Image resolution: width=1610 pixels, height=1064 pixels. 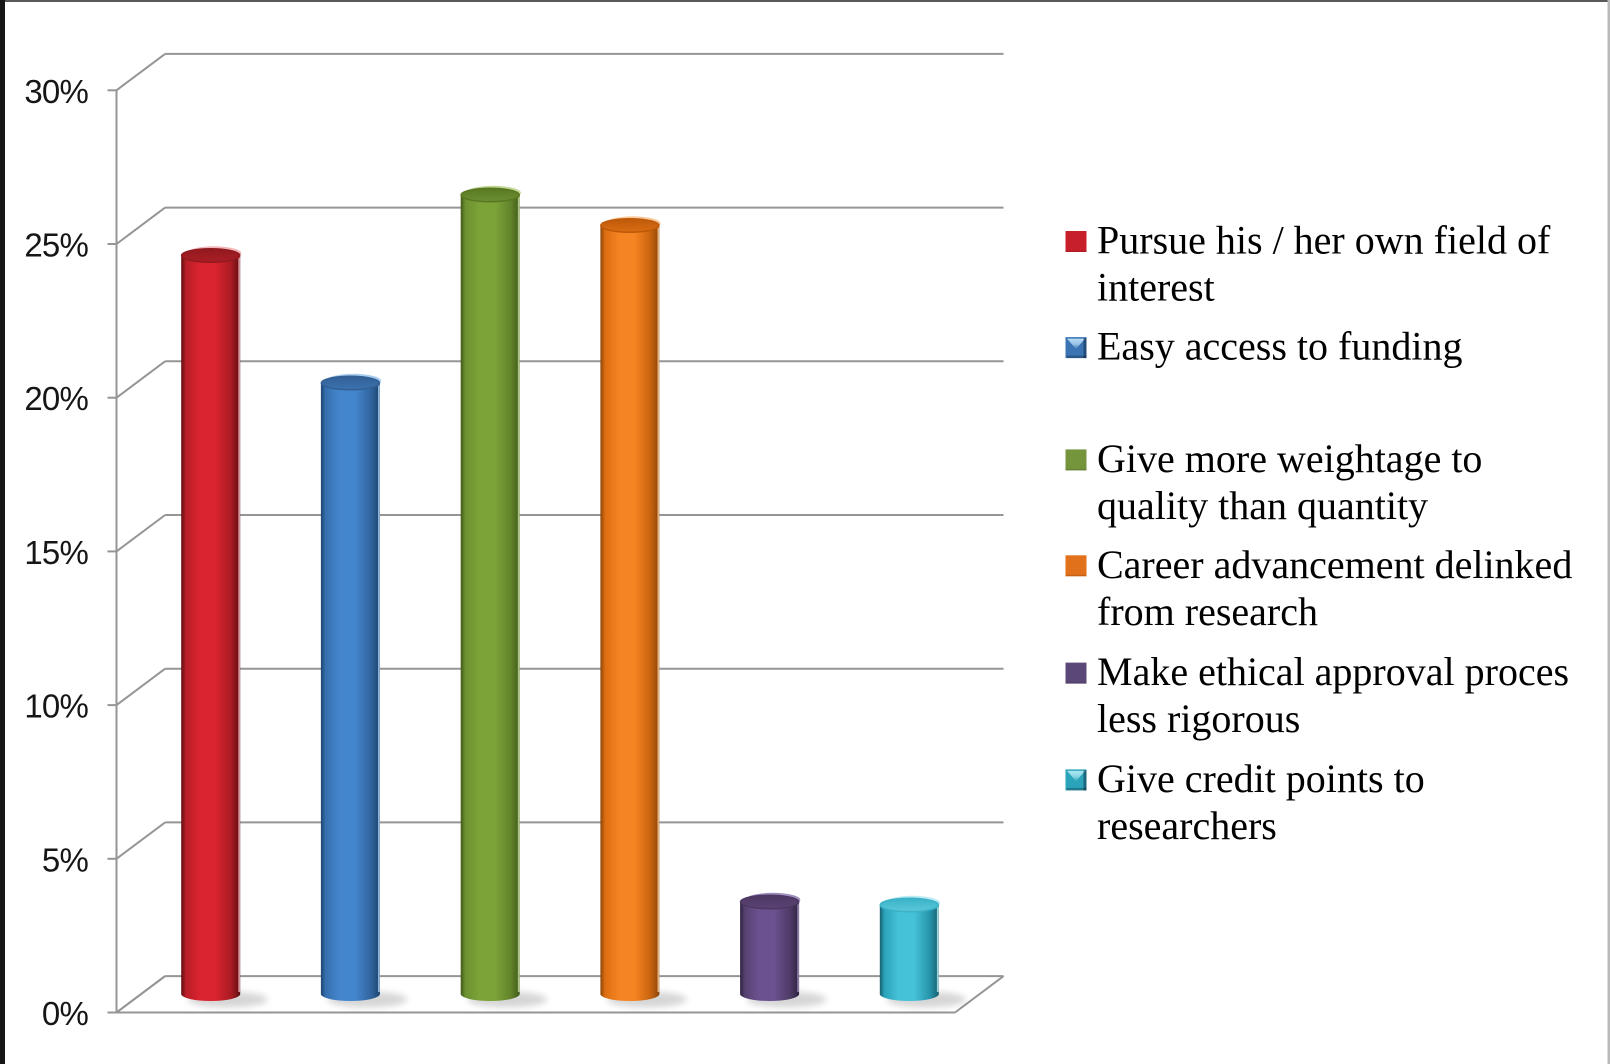 I want to click on svg-text: 20%, so click(x=56, y=398).